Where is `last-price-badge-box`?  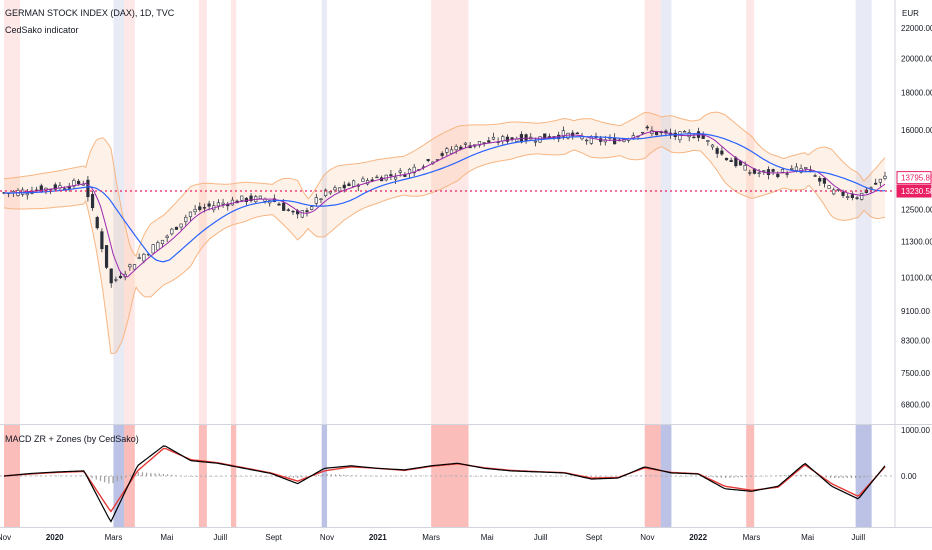 last-price-badge-box is located at coordinates (914, 178).